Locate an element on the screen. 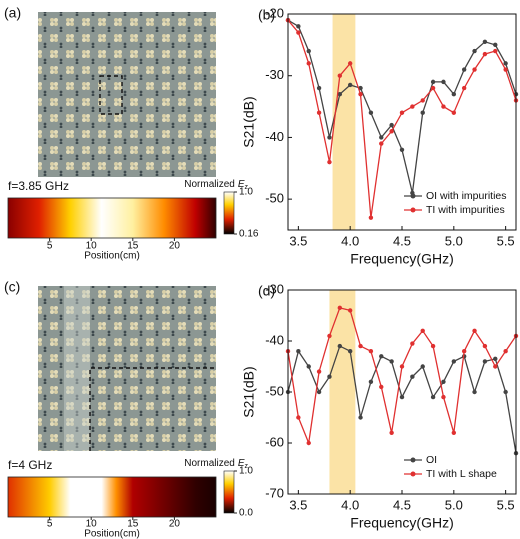 This screenshot has width=520, height=539. x-tick-label: 5.5 is located at coordinates (506, 240).